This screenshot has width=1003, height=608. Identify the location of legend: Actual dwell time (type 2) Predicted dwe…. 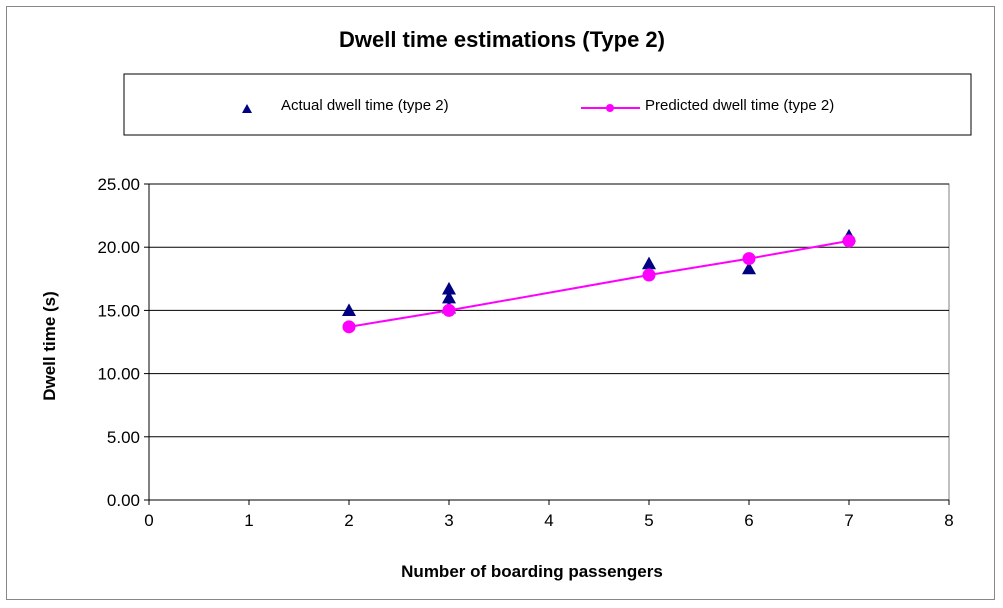
(547, 104).